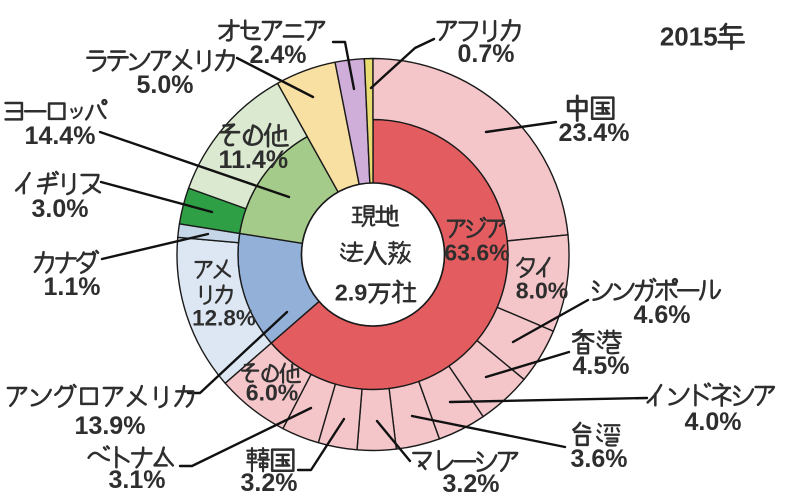 The width and height of the screenshot is (800, 504). Describe the element at coordinates (60, 209) in the screenshot. I see `svg-text: 3.0%` at that location.